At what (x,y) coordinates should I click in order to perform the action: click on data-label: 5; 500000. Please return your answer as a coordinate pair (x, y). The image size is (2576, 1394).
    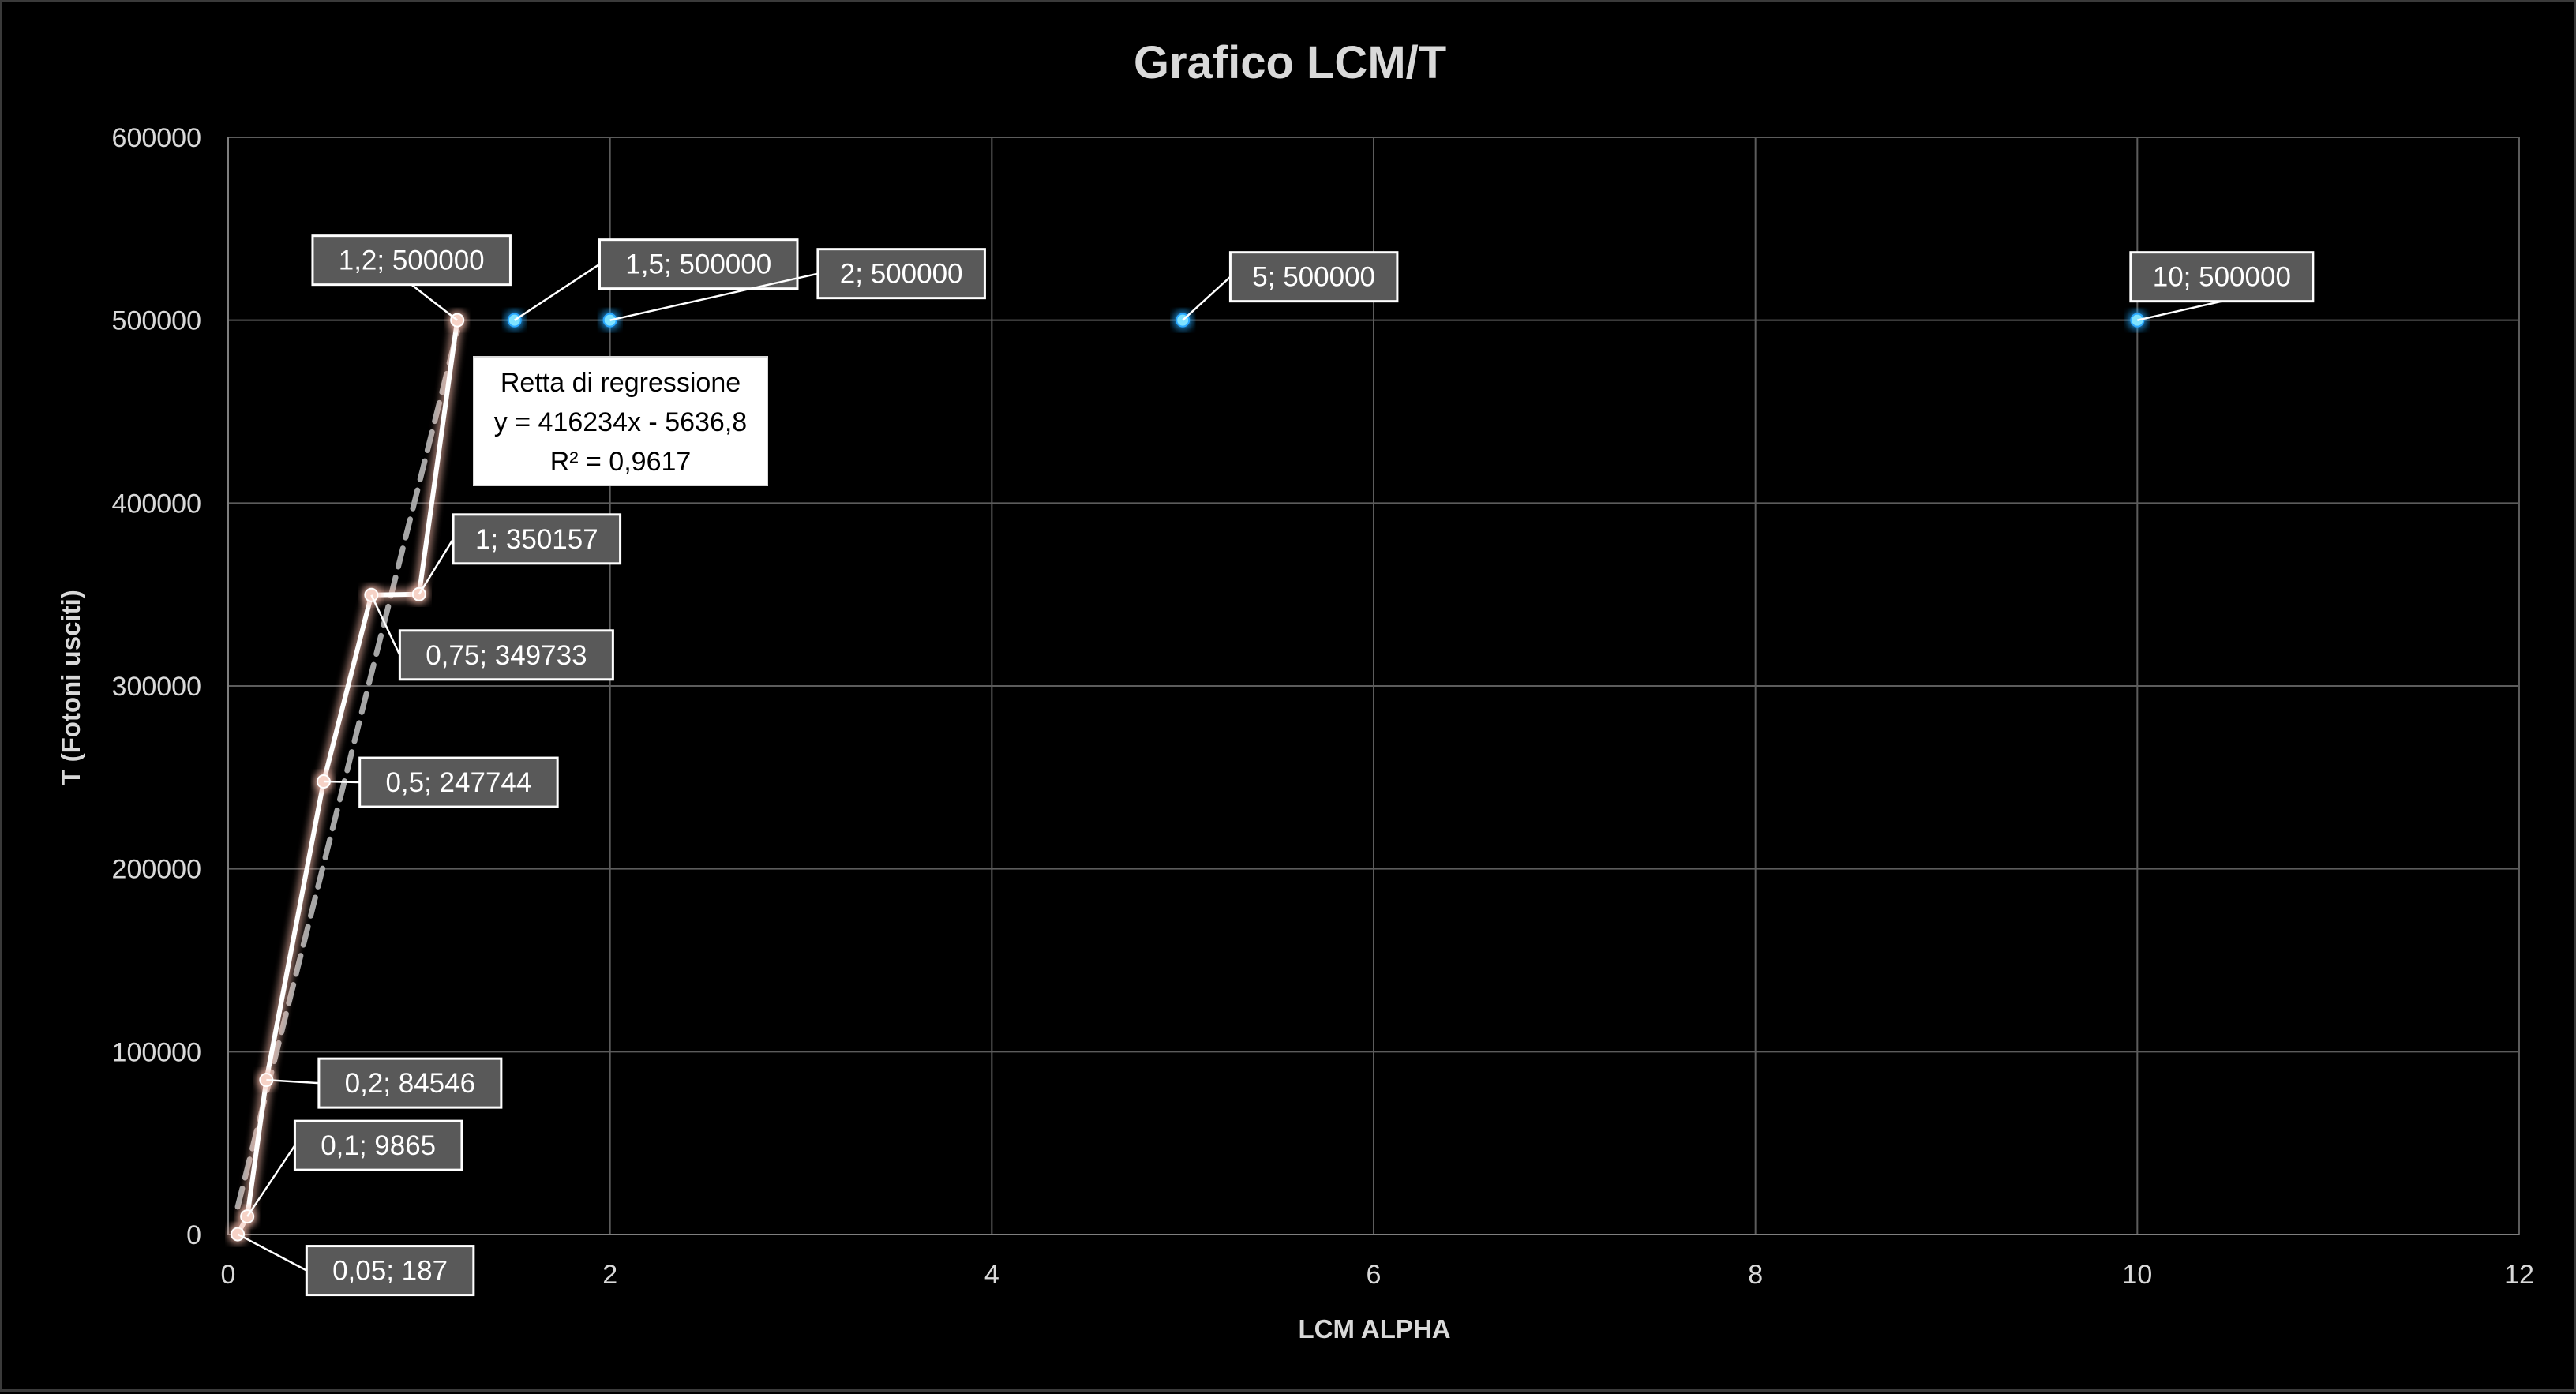
    Looking at the image, I should click on (1290, 286).